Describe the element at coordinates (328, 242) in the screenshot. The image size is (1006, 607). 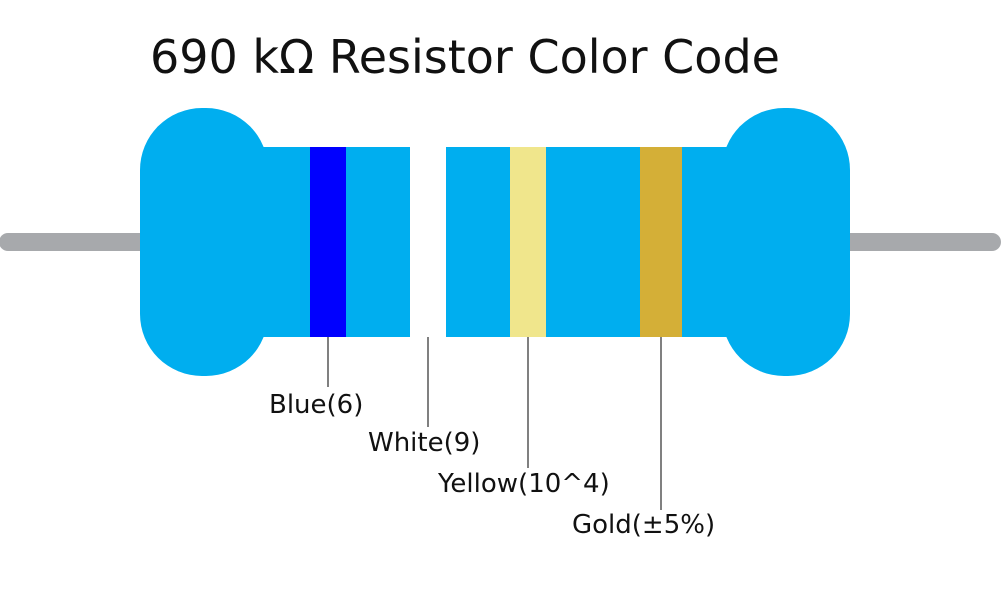
I see `band-1-blue` at that location.